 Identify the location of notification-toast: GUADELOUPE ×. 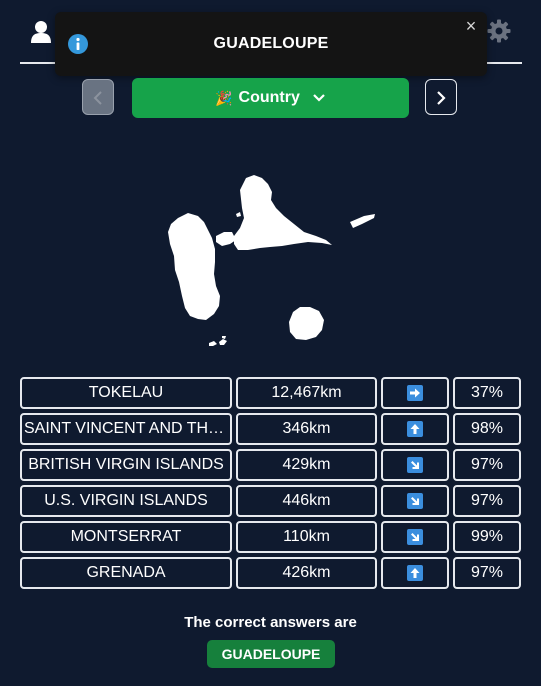
(271, 44).